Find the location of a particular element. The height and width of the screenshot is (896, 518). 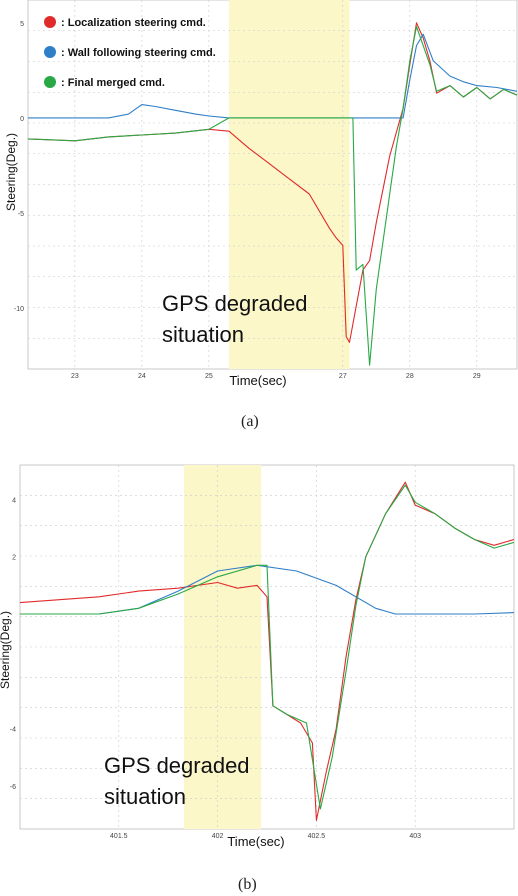

x-tick-label: 24 is located at coordinates (142, 376).